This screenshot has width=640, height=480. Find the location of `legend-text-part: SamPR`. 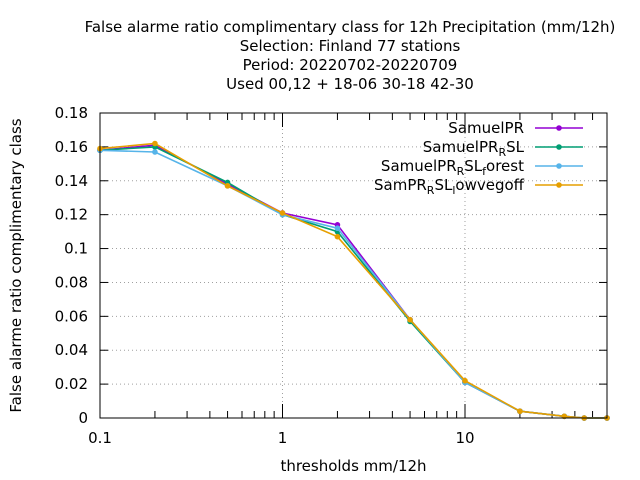

legend-text-part: SamPR is located at coordinates (400, 185).